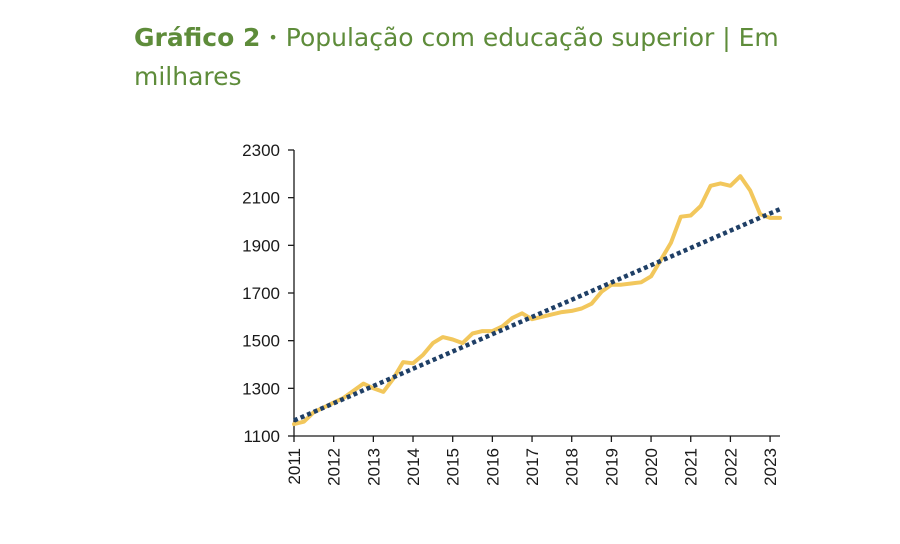 The image size is (900, 544). Describe the element at coordinates (261, 341) in the screenshot. I see `y-tick-label: 1500` at that location.